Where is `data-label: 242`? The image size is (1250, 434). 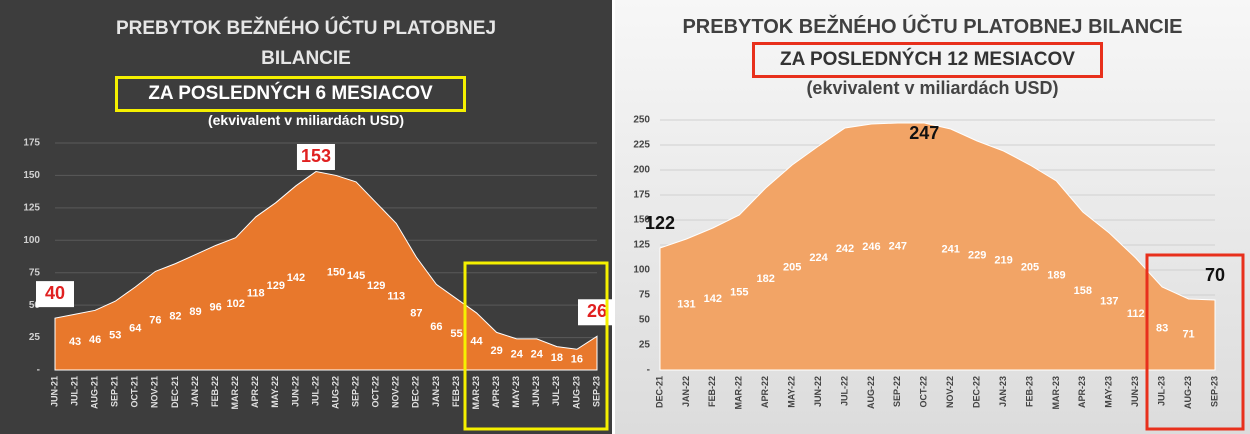
data-label: 242 is located at coordinates (845, 249).